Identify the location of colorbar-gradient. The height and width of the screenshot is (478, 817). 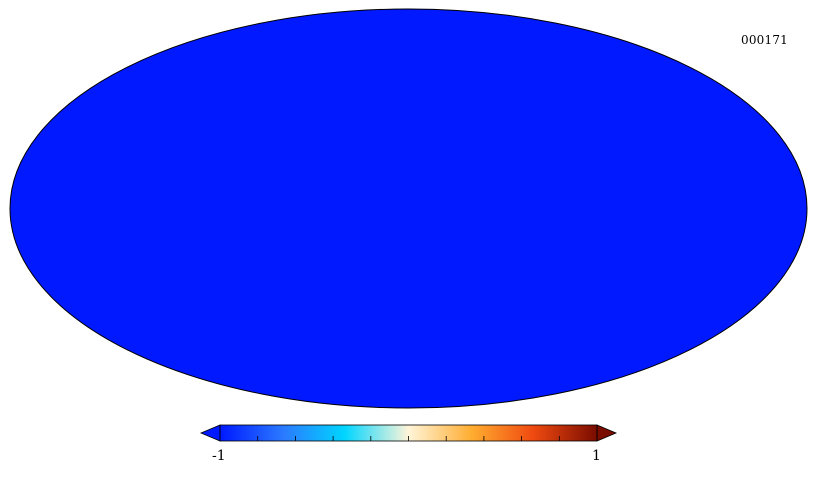
(408, 433).